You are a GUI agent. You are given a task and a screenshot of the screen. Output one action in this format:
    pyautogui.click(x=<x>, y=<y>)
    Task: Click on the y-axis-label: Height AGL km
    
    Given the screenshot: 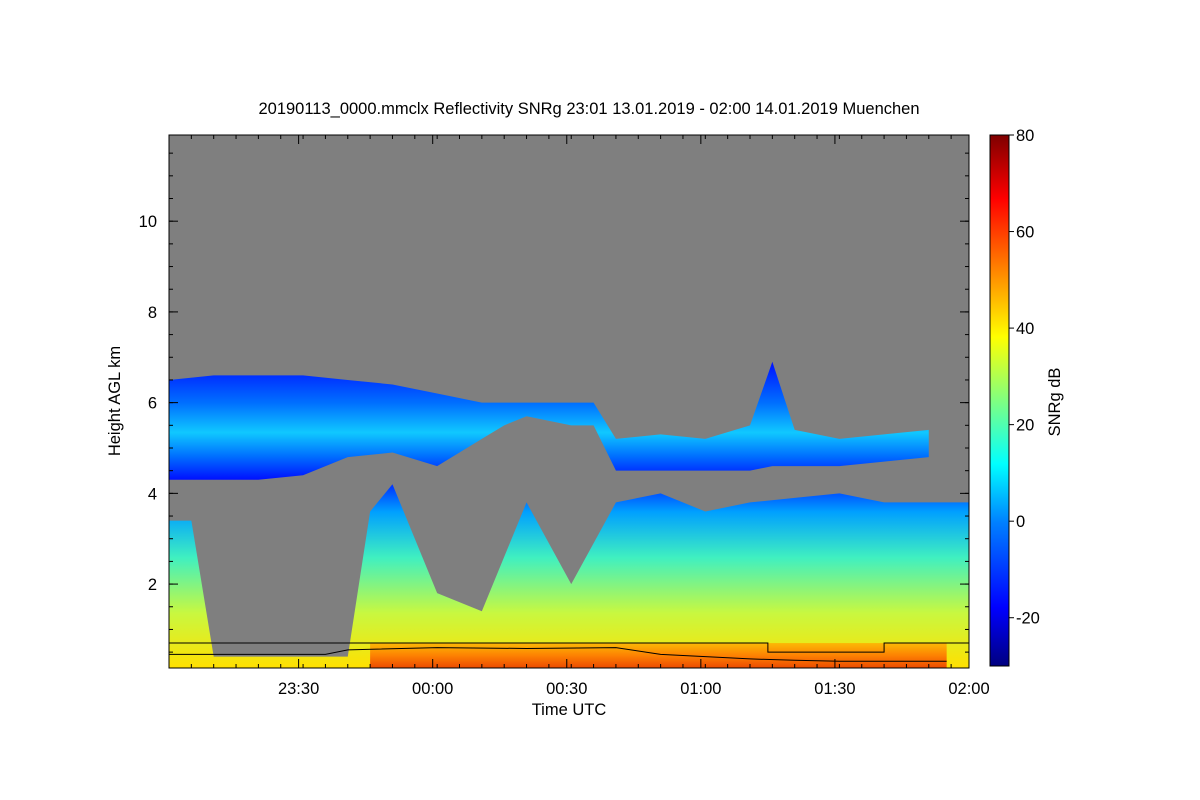 What is the action you would take?
    pyautogui.click(x=115, y=401)
    